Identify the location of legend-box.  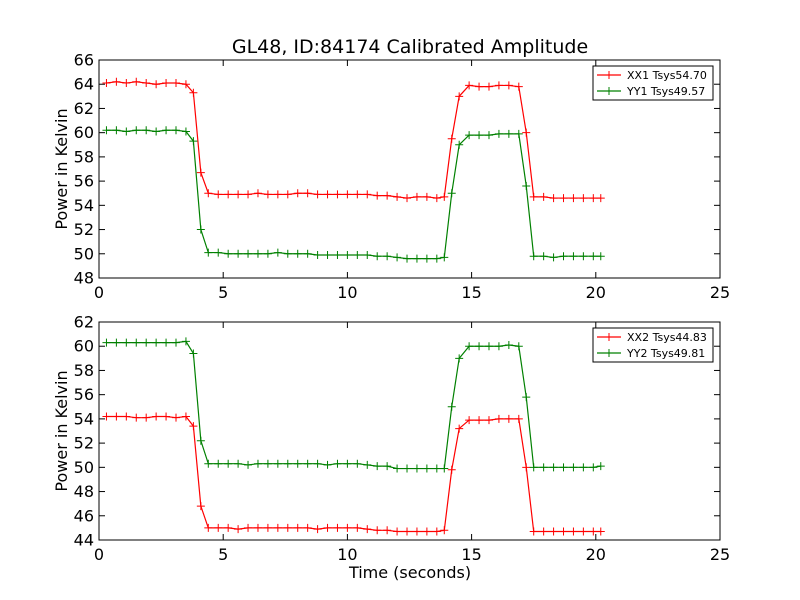
(653, 345).